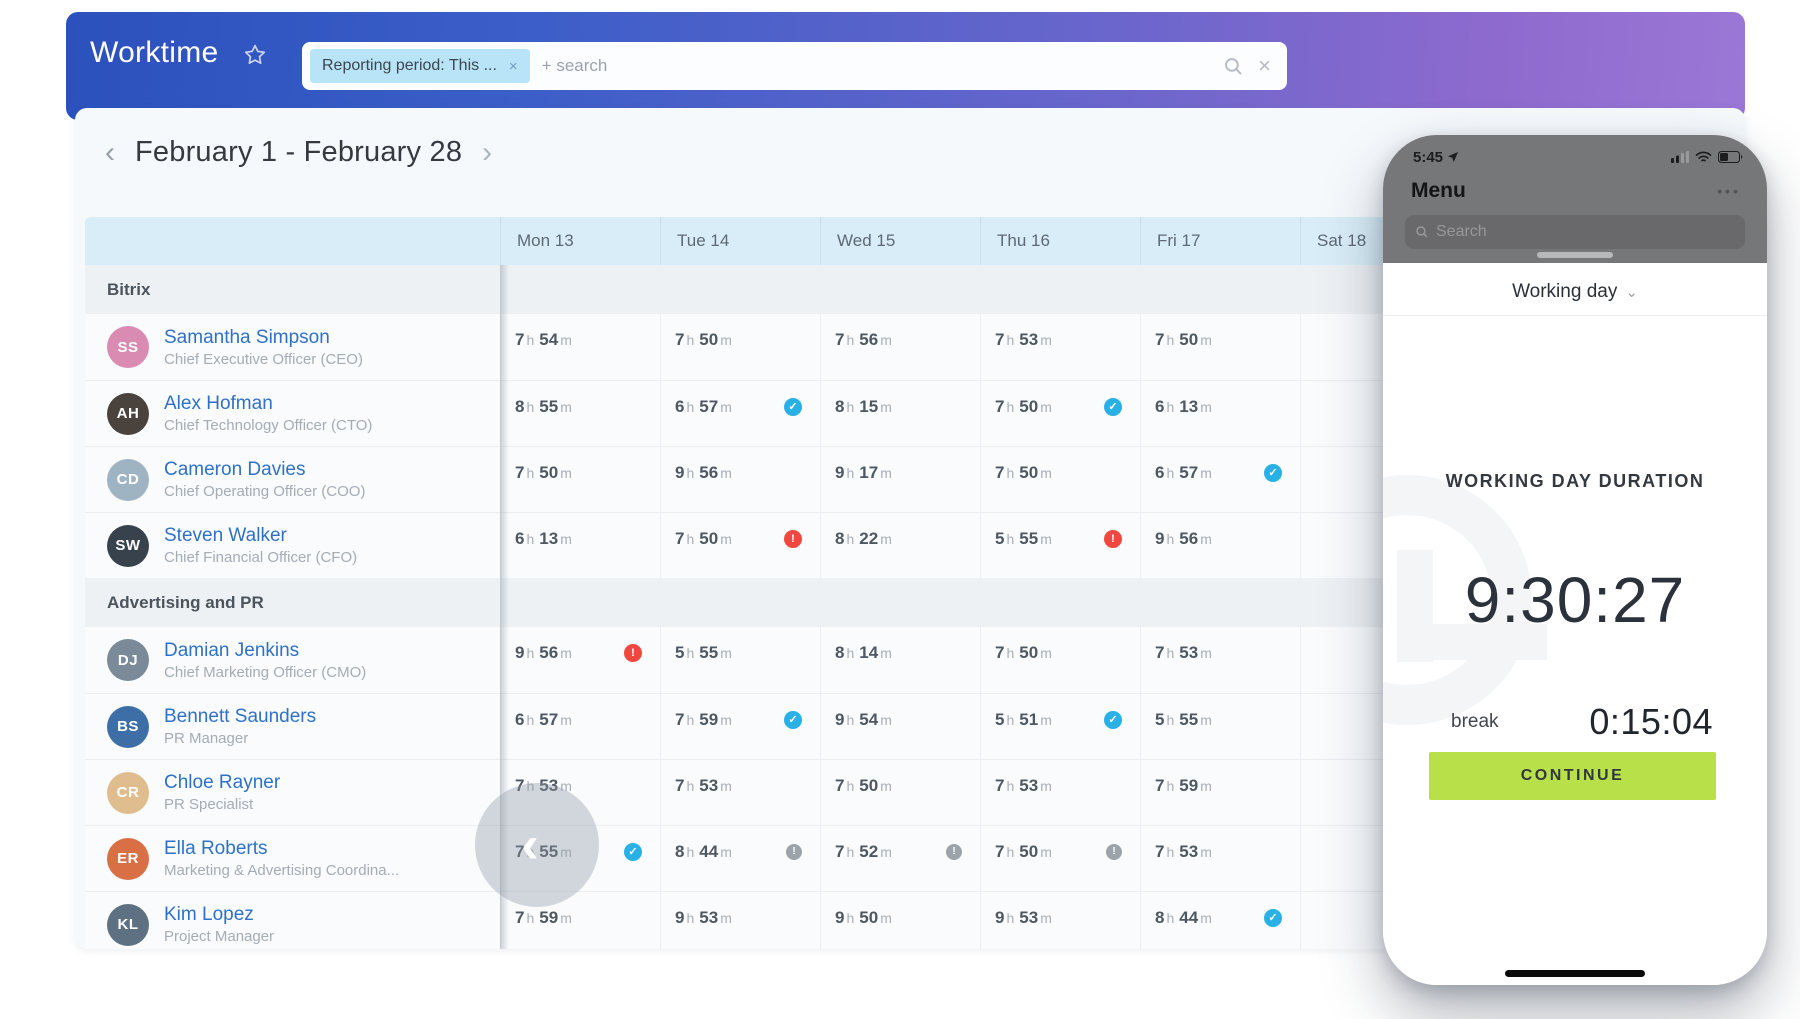 Image resolution: width=1800 pixels, height=1019 pixels. Describe the element at coordinates (420, 66) in the screenshot. I see `filter-chip: Reporting period: This ... ×` at that location.